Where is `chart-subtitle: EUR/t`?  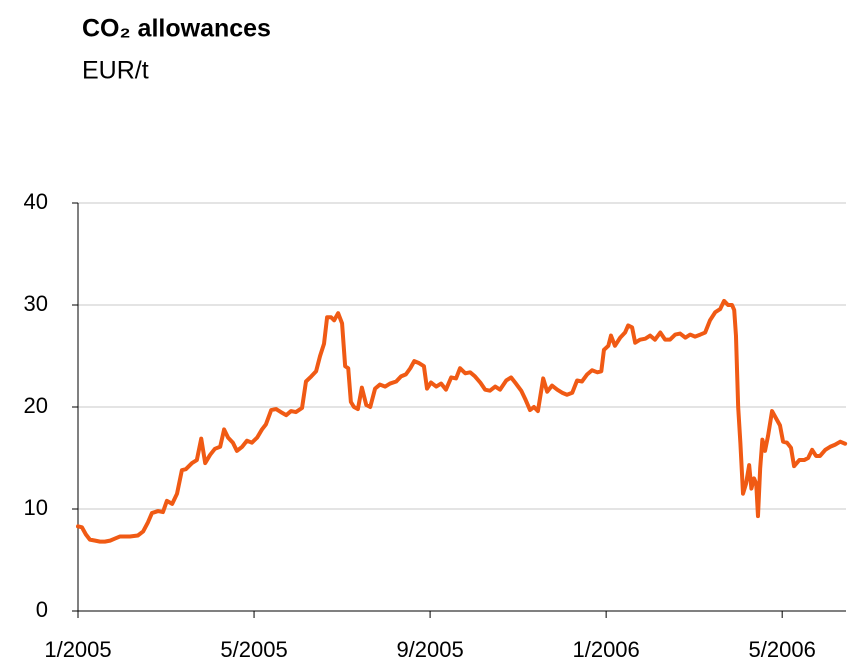
chart-subtitle: EUR/t is located at coordinates (115, 71).